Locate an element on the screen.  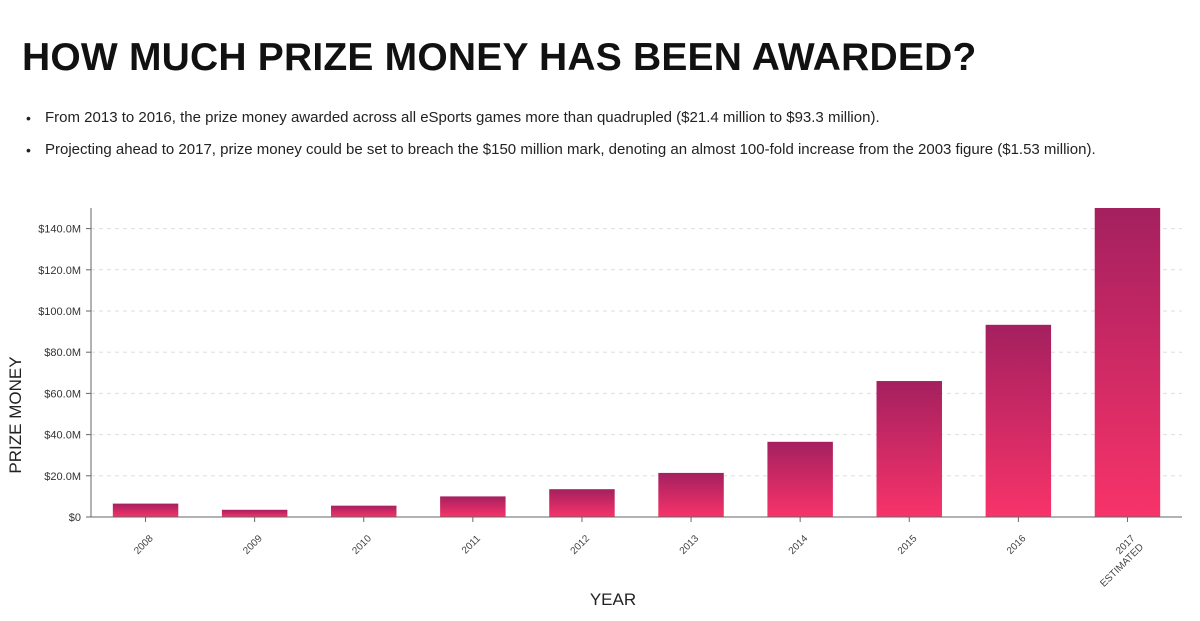
x-tick-label-line: 2016 is located at coordinates (1017, 545).